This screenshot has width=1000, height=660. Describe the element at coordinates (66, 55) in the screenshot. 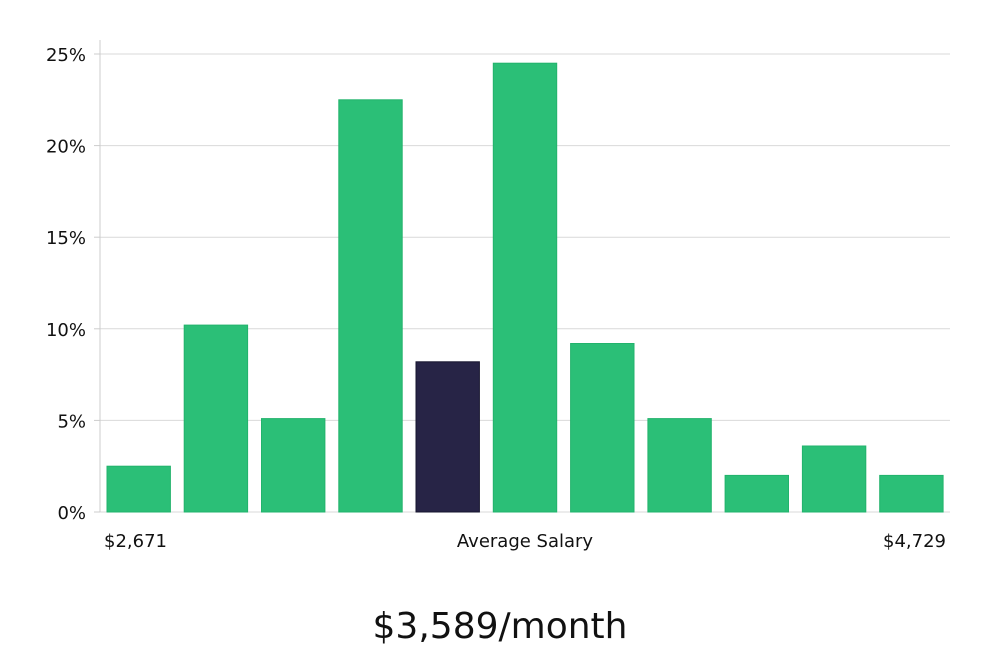

I see `y-tick-label: 25%` at that location.